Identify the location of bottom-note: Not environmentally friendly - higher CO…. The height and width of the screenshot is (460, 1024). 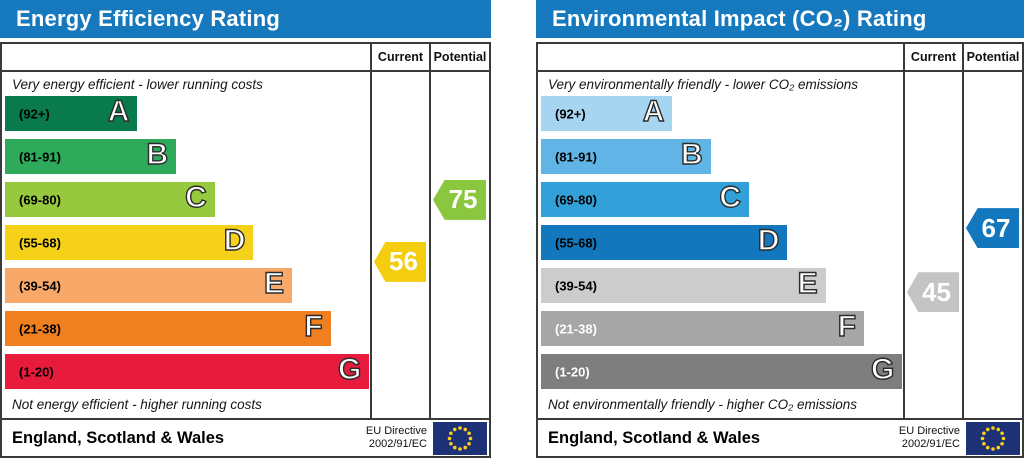
(703, 404).